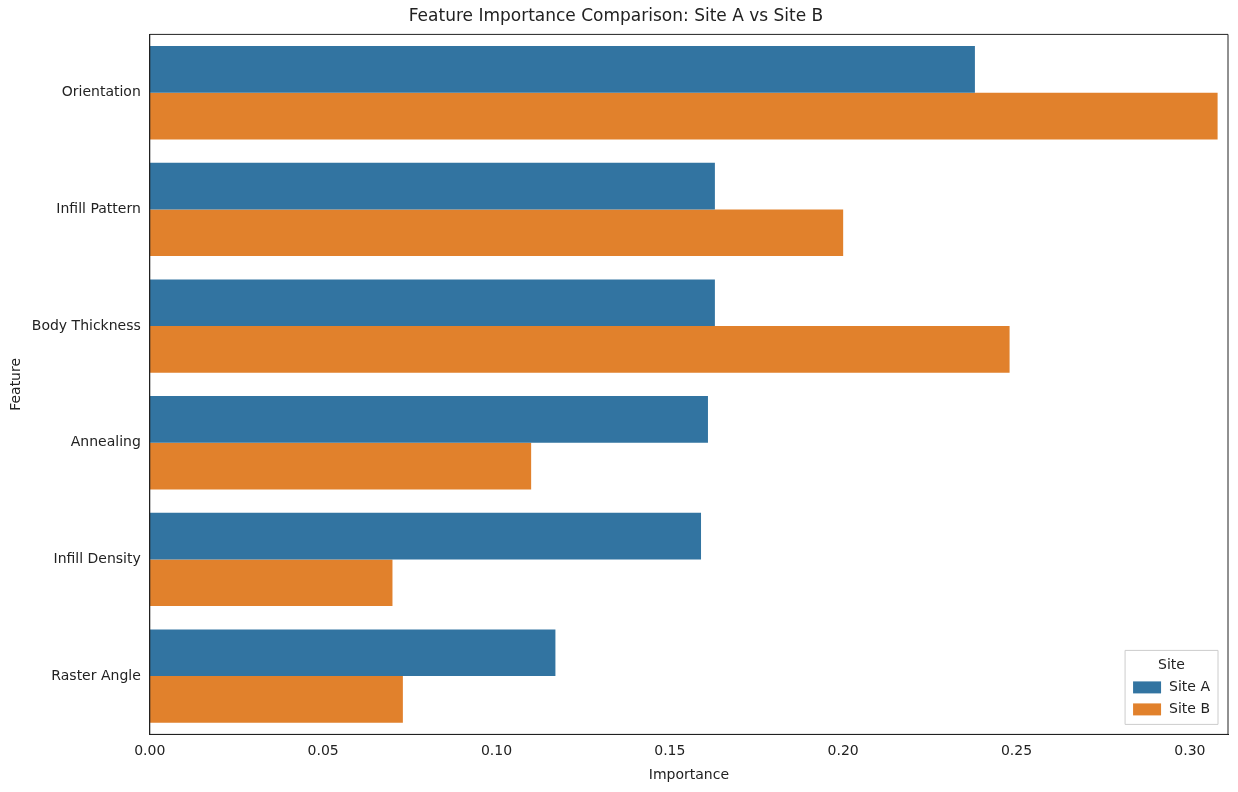  What do you see at coordinates (843, 750) in the screenshot?
I see `x-tick-label: 0.20` at bounding box center [843, 750].